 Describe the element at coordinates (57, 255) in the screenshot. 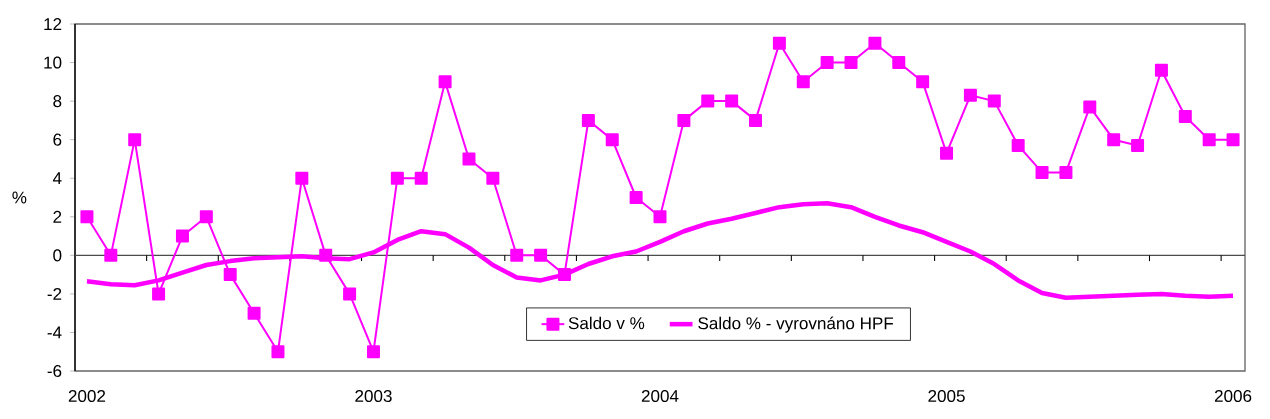

I see `y-tick-label: 0` at that location.